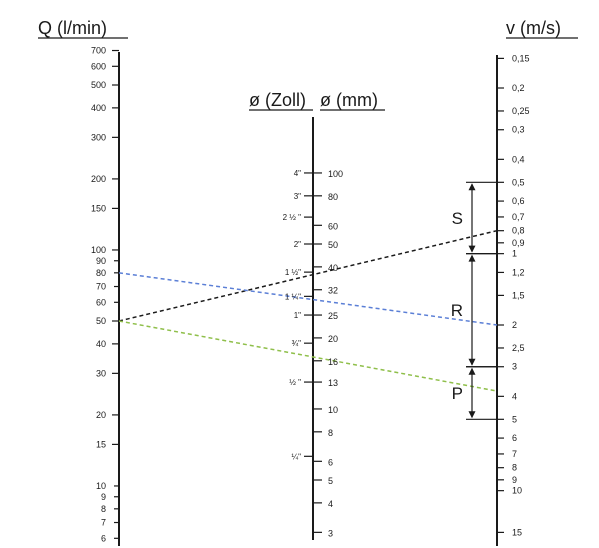 This screenshot has height=548, width=599. I want to click on v-tick-label: 8, so click(514, 468).